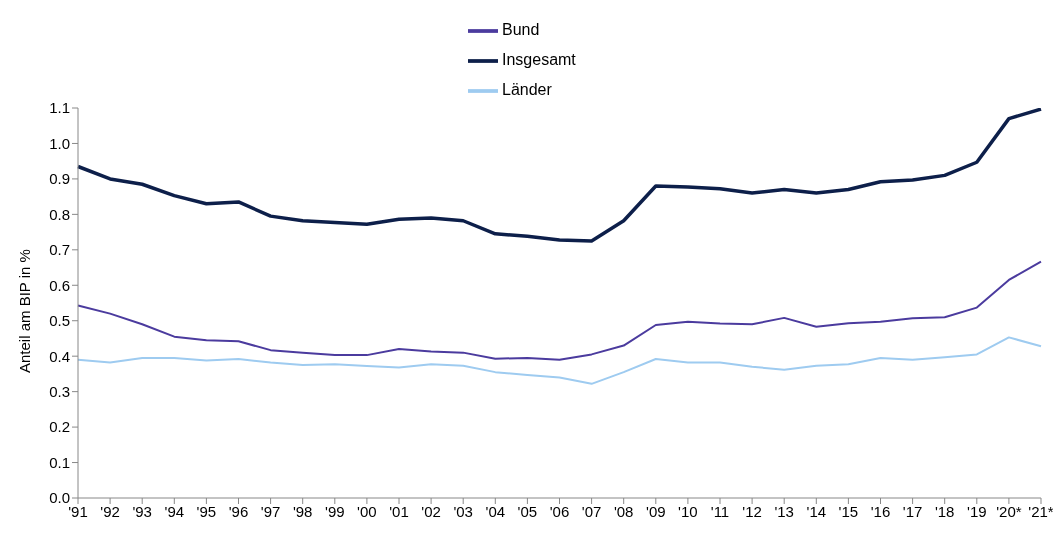 This screenshot has width=1061, height=535. What do you see at coordinates (559, 360) in the screenshot?
I see `line-series` at bounding box center [559, 360].